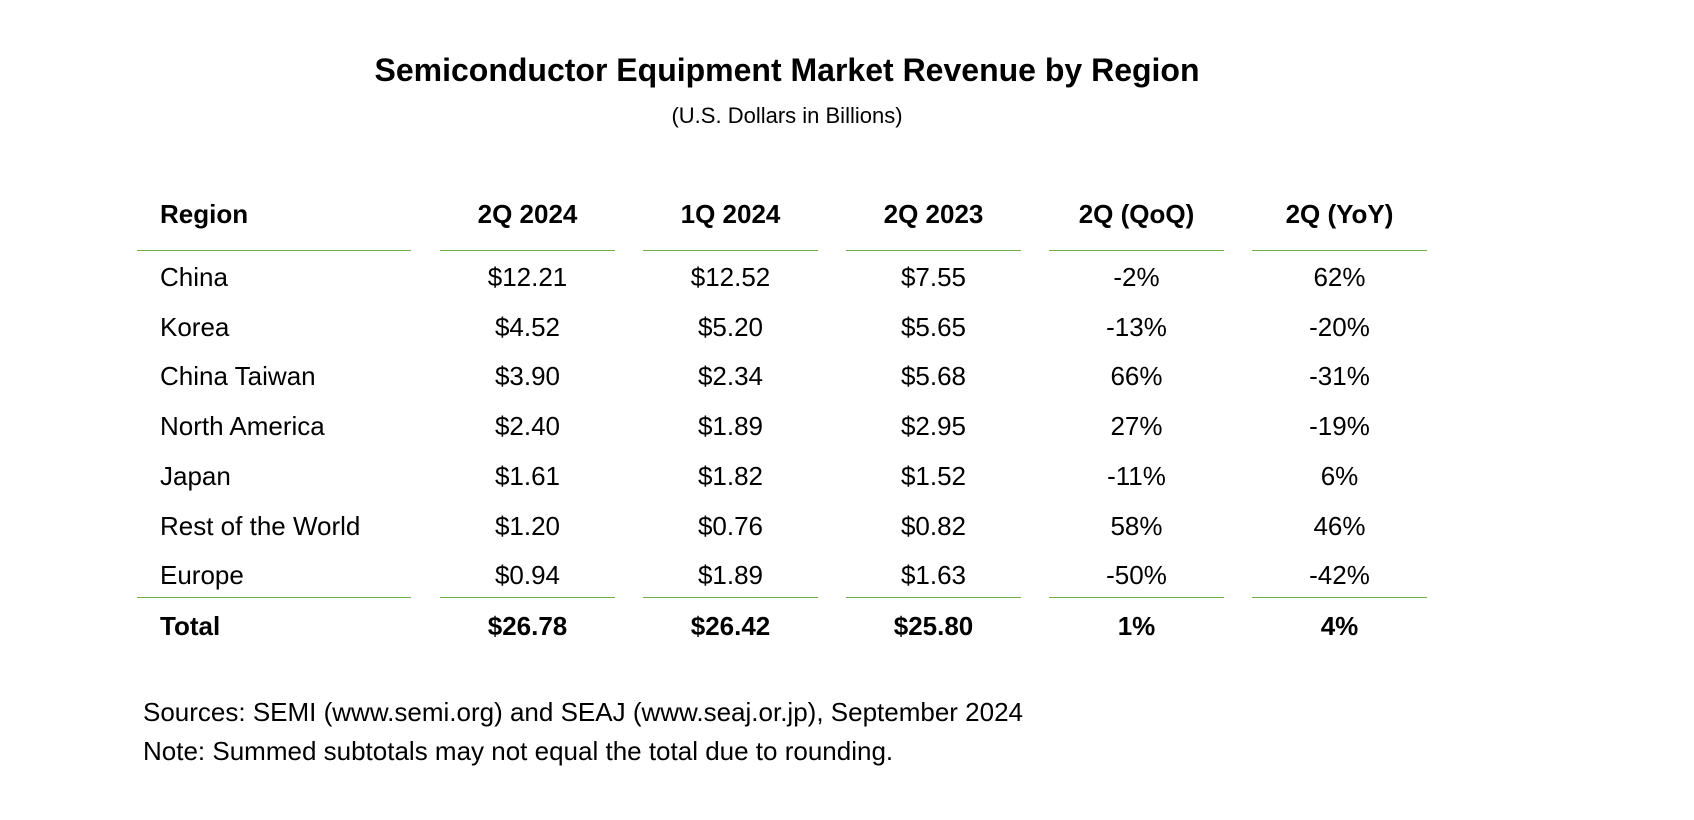 Image resolution: width=1694 pixels, height=820 pixels. I want to click on cell-yoy: -19%, so click(1339, 426).